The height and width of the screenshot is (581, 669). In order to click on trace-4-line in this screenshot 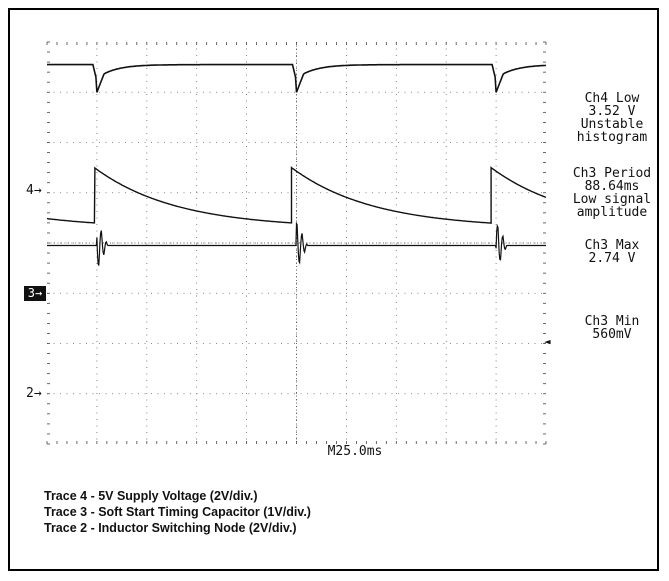, I will do `click(297, 78)`.